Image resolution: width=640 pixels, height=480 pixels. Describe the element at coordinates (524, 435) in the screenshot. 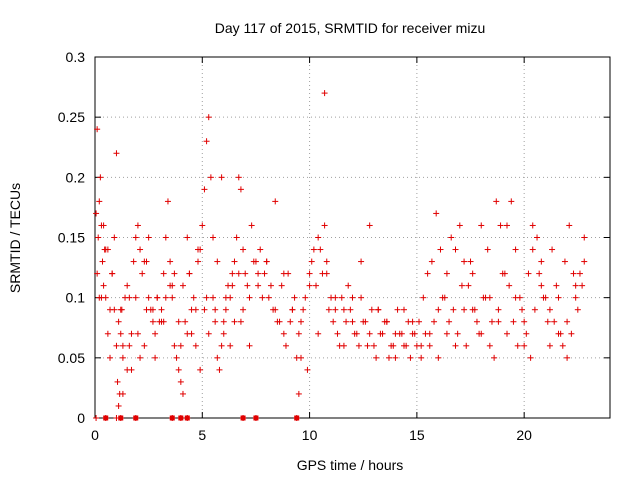

I see `x-tick-label: 20` at that location.